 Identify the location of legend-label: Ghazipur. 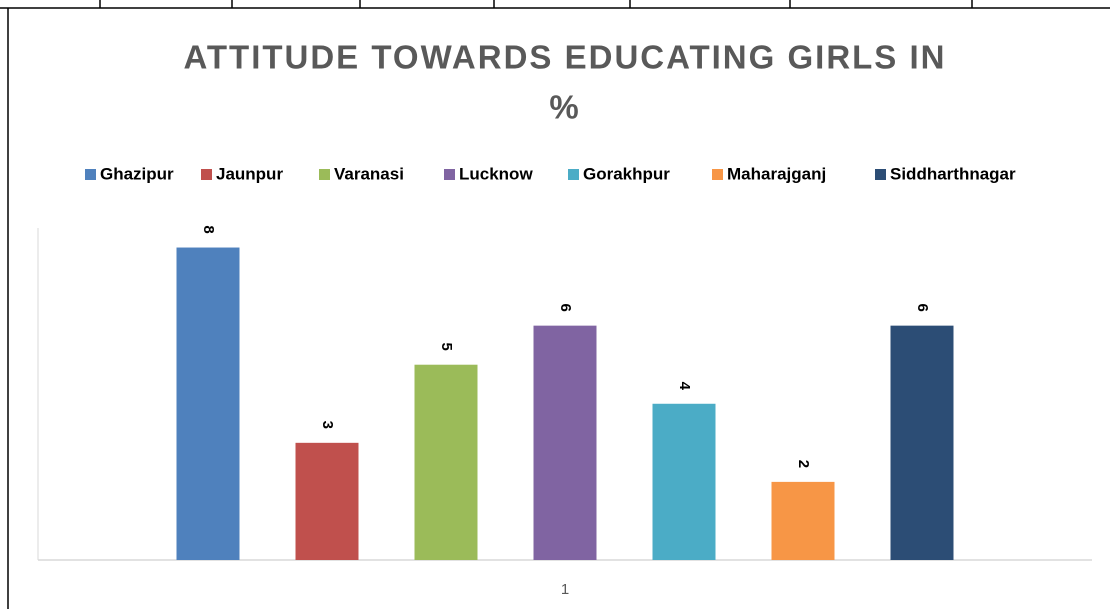
(137, 173).